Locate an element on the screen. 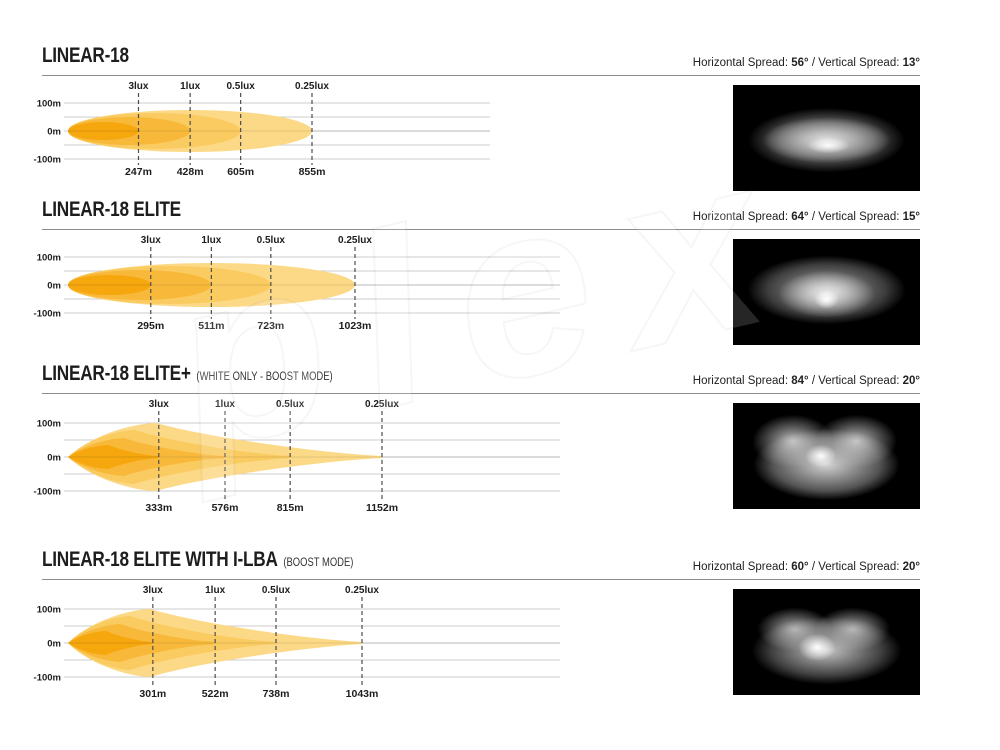 Image resolution: width=1000 pixels, height=750 pixels. chart-label: 1152m is located at coordinates (382, 508).